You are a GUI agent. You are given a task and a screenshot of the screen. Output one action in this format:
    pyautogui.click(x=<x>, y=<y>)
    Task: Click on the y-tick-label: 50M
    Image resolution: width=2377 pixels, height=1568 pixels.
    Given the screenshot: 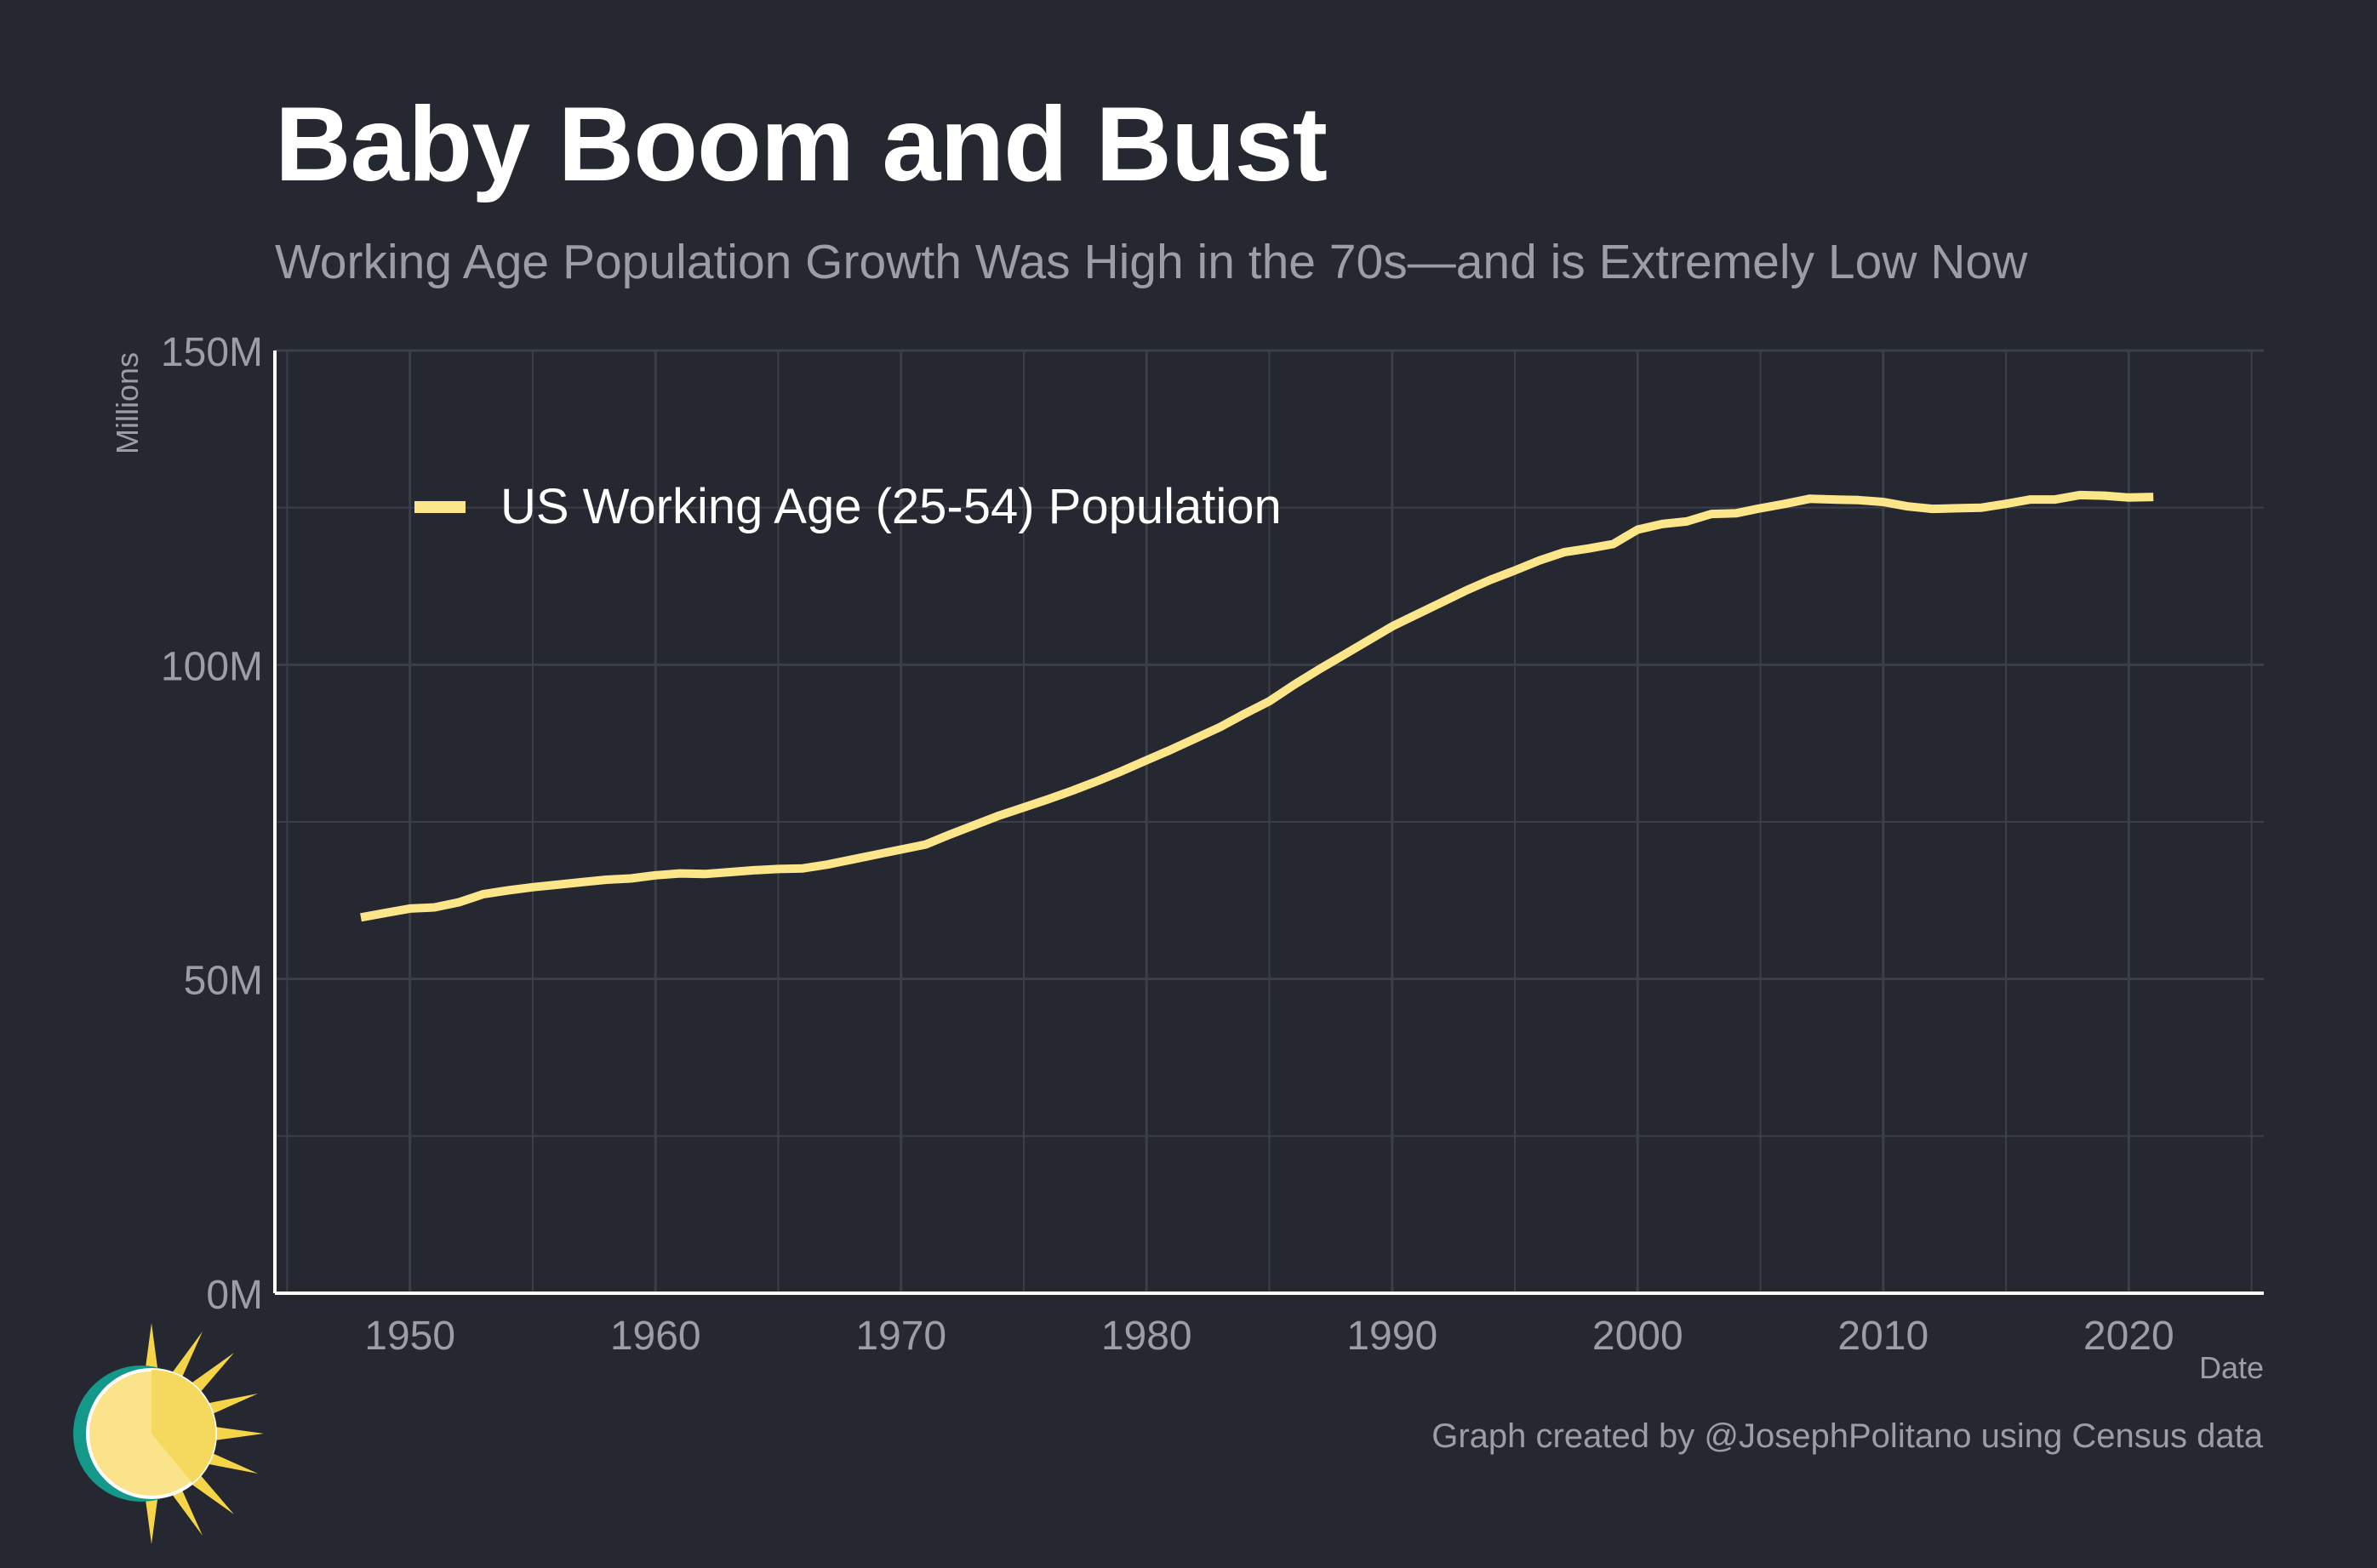 What is the action you would take?
    pyautogui.click(x=223, y=982)
    